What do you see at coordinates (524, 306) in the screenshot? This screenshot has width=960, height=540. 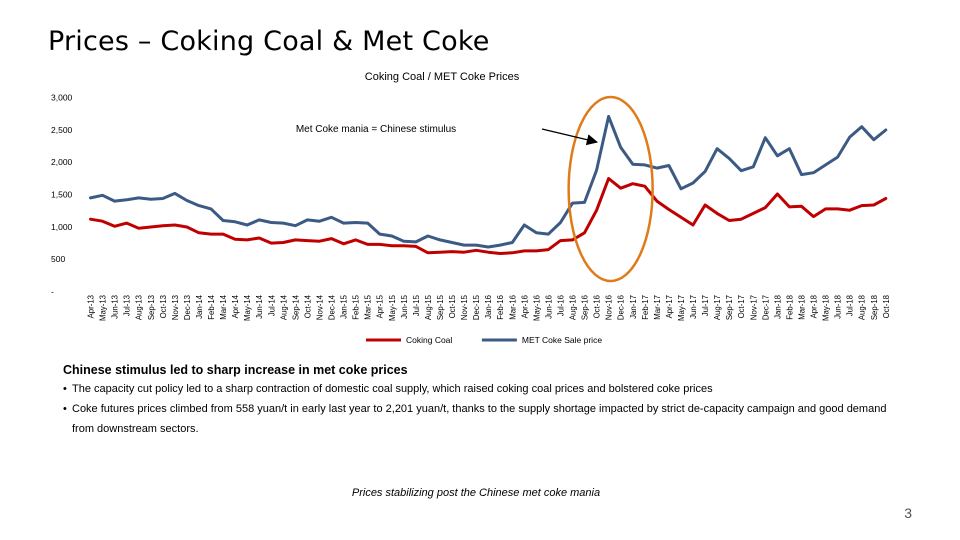 I see `x-tick-label: Apr-16` at bounding box center [524, 306].